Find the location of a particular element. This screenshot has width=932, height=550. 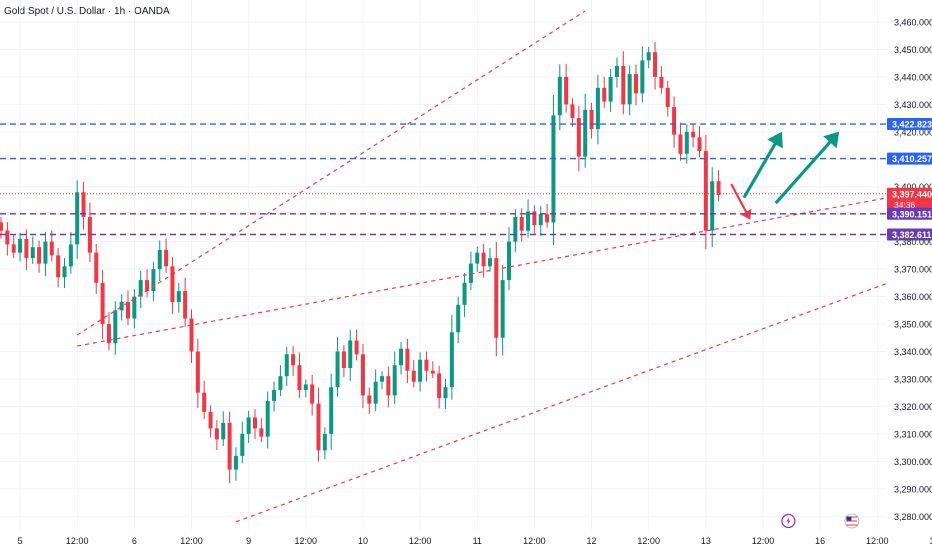

price-tick-label: 3,350.000 is located at coordinates (913, 325).